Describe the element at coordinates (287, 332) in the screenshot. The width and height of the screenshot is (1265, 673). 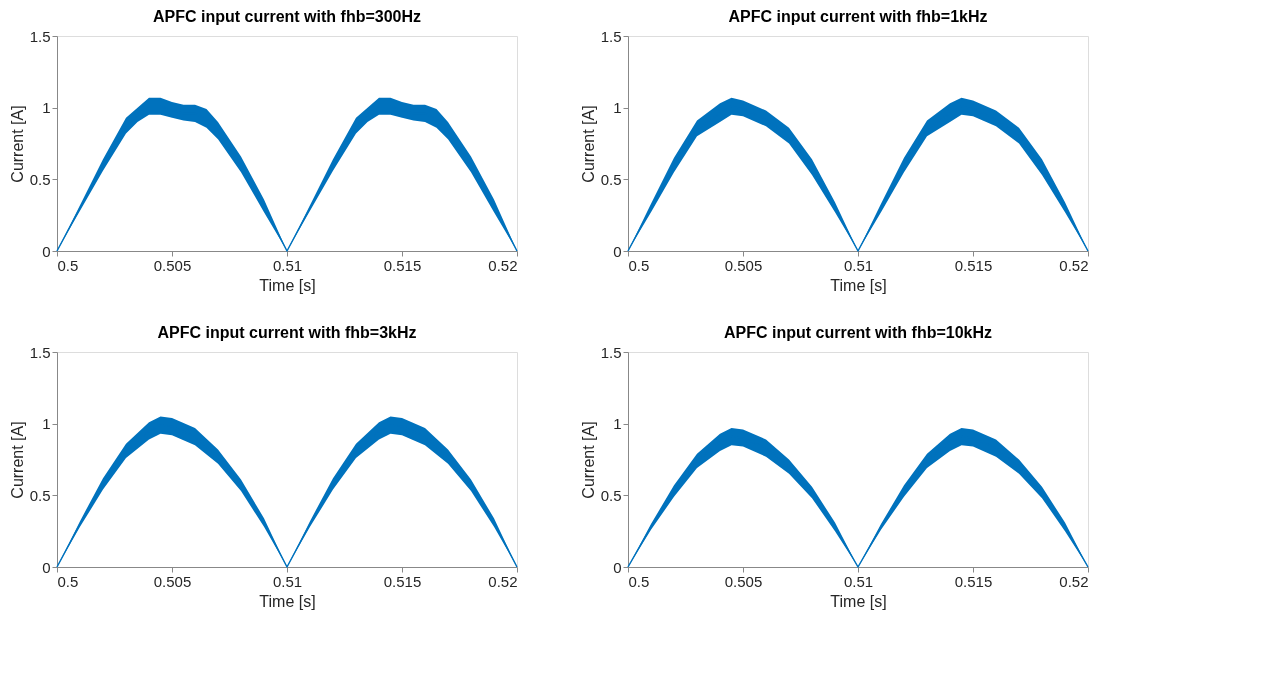
I see `chart-title: APFC input current with fhb=3kHz` at that location.